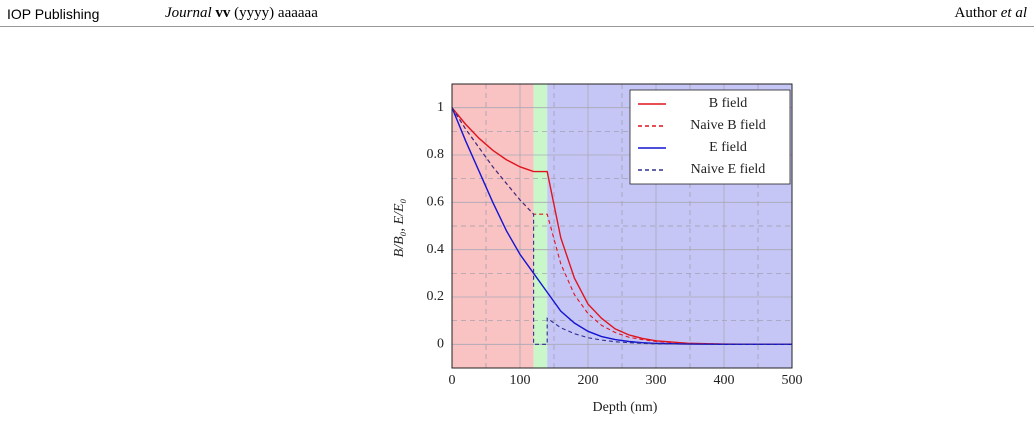 Image resolution: width=1034 pixels, height=424 pixels. What do you see at coordinates (452, 380) in the screenshot?
I see `x-tick-label: 0` at bounding box center [452, 380].